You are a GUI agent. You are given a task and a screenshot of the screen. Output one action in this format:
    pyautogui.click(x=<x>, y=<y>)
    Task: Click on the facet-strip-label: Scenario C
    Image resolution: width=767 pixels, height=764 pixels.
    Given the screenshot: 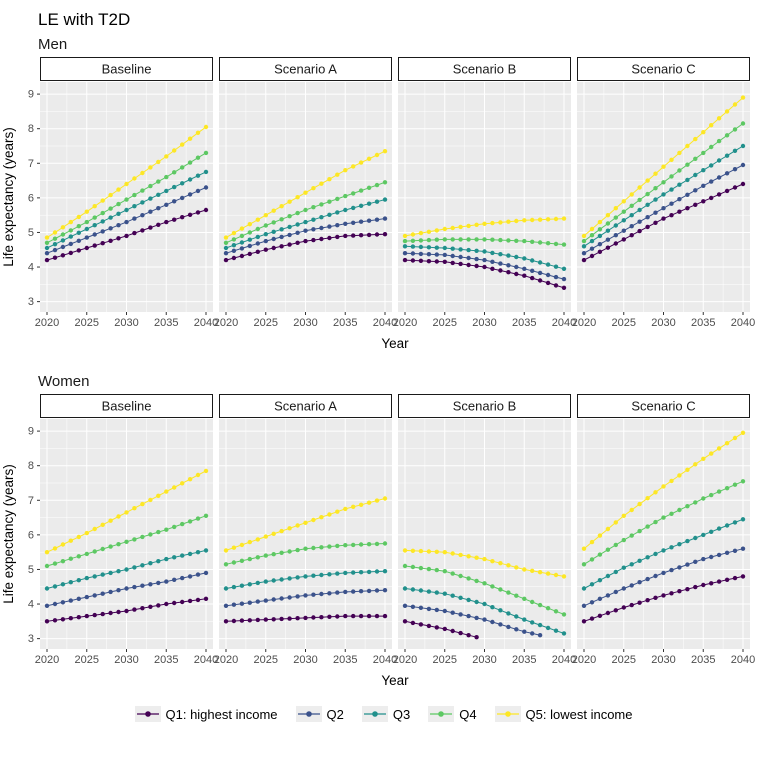 What is the action you would take?
    pyautogui.click(x=663, y=69)
    